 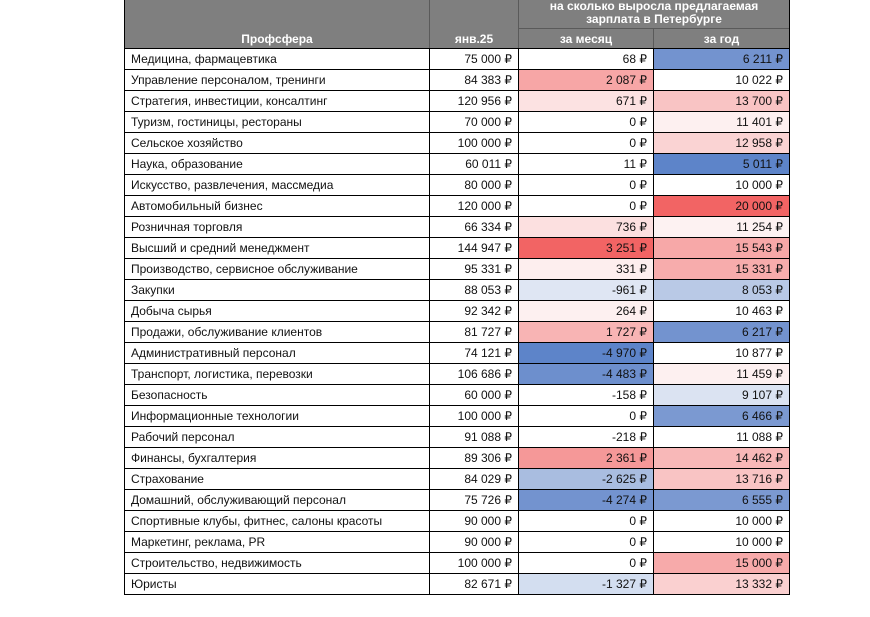 I want to click on prof-cell: Рабочий персонал, so click(x=277, y=437).